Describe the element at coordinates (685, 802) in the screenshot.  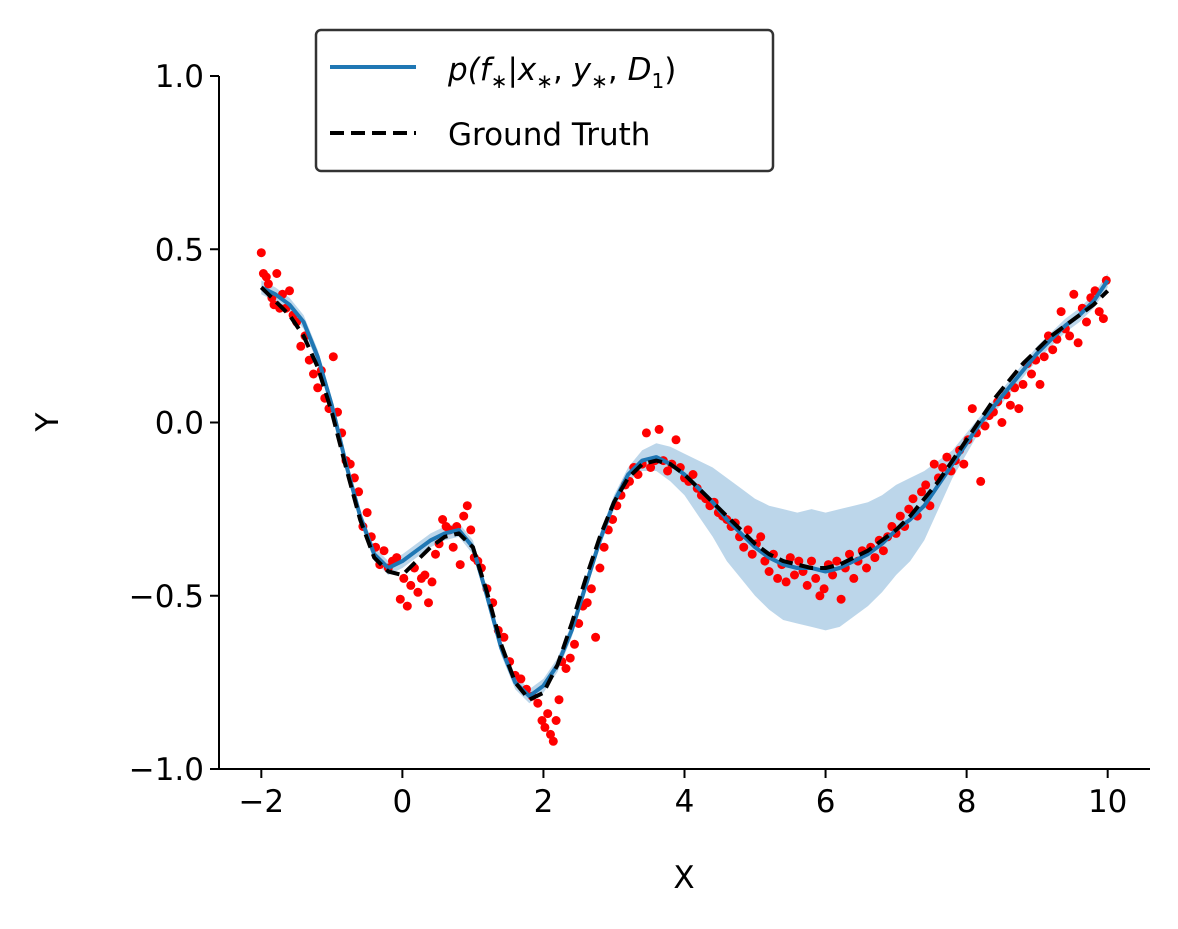
I see `x-tick-label: 4` at that location.